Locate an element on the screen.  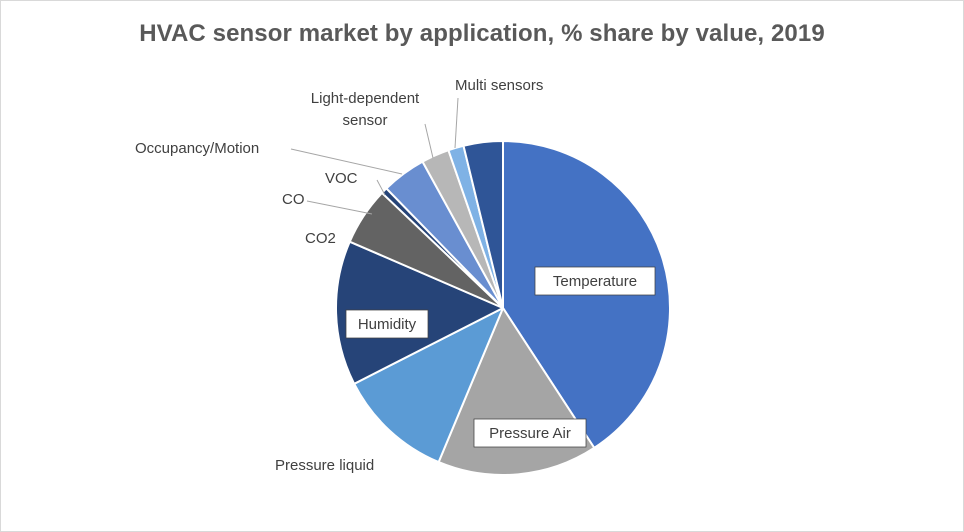
data-label-box-humidity is located at coordinates (387, 324).